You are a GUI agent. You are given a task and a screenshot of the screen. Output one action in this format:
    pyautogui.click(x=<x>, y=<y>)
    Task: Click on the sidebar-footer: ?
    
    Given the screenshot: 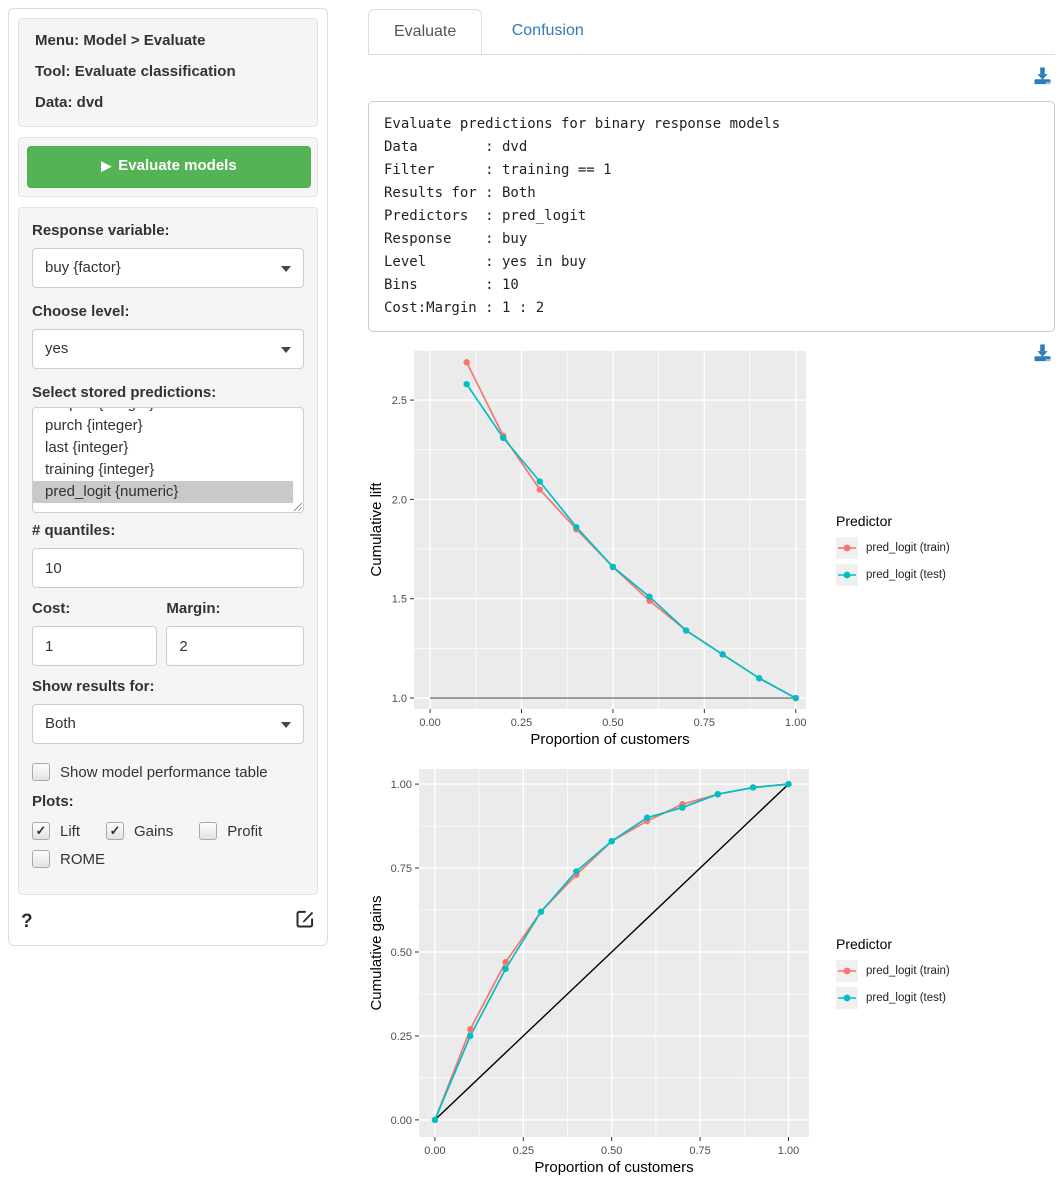 What is the action you would take?
    pyautogui.click(x=168, y=920)
    